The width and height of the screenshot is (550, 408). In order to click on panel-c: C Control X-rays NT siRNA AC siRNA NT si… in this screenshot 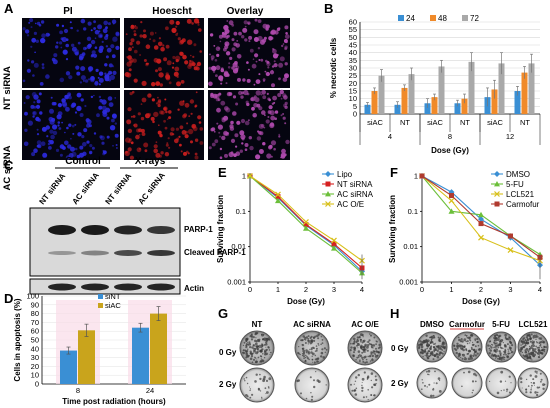, I will do `click(125, 225)`.